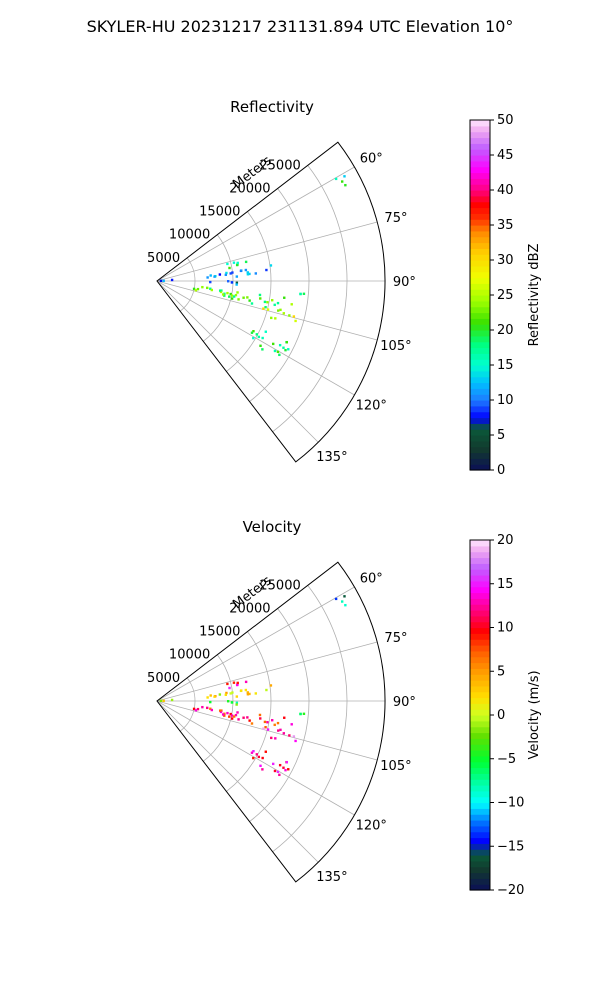  What do you see at coordinates (219, 632) in the screenshot?
I see `range-tick-label: 15000` at bounding box center [219, 632].